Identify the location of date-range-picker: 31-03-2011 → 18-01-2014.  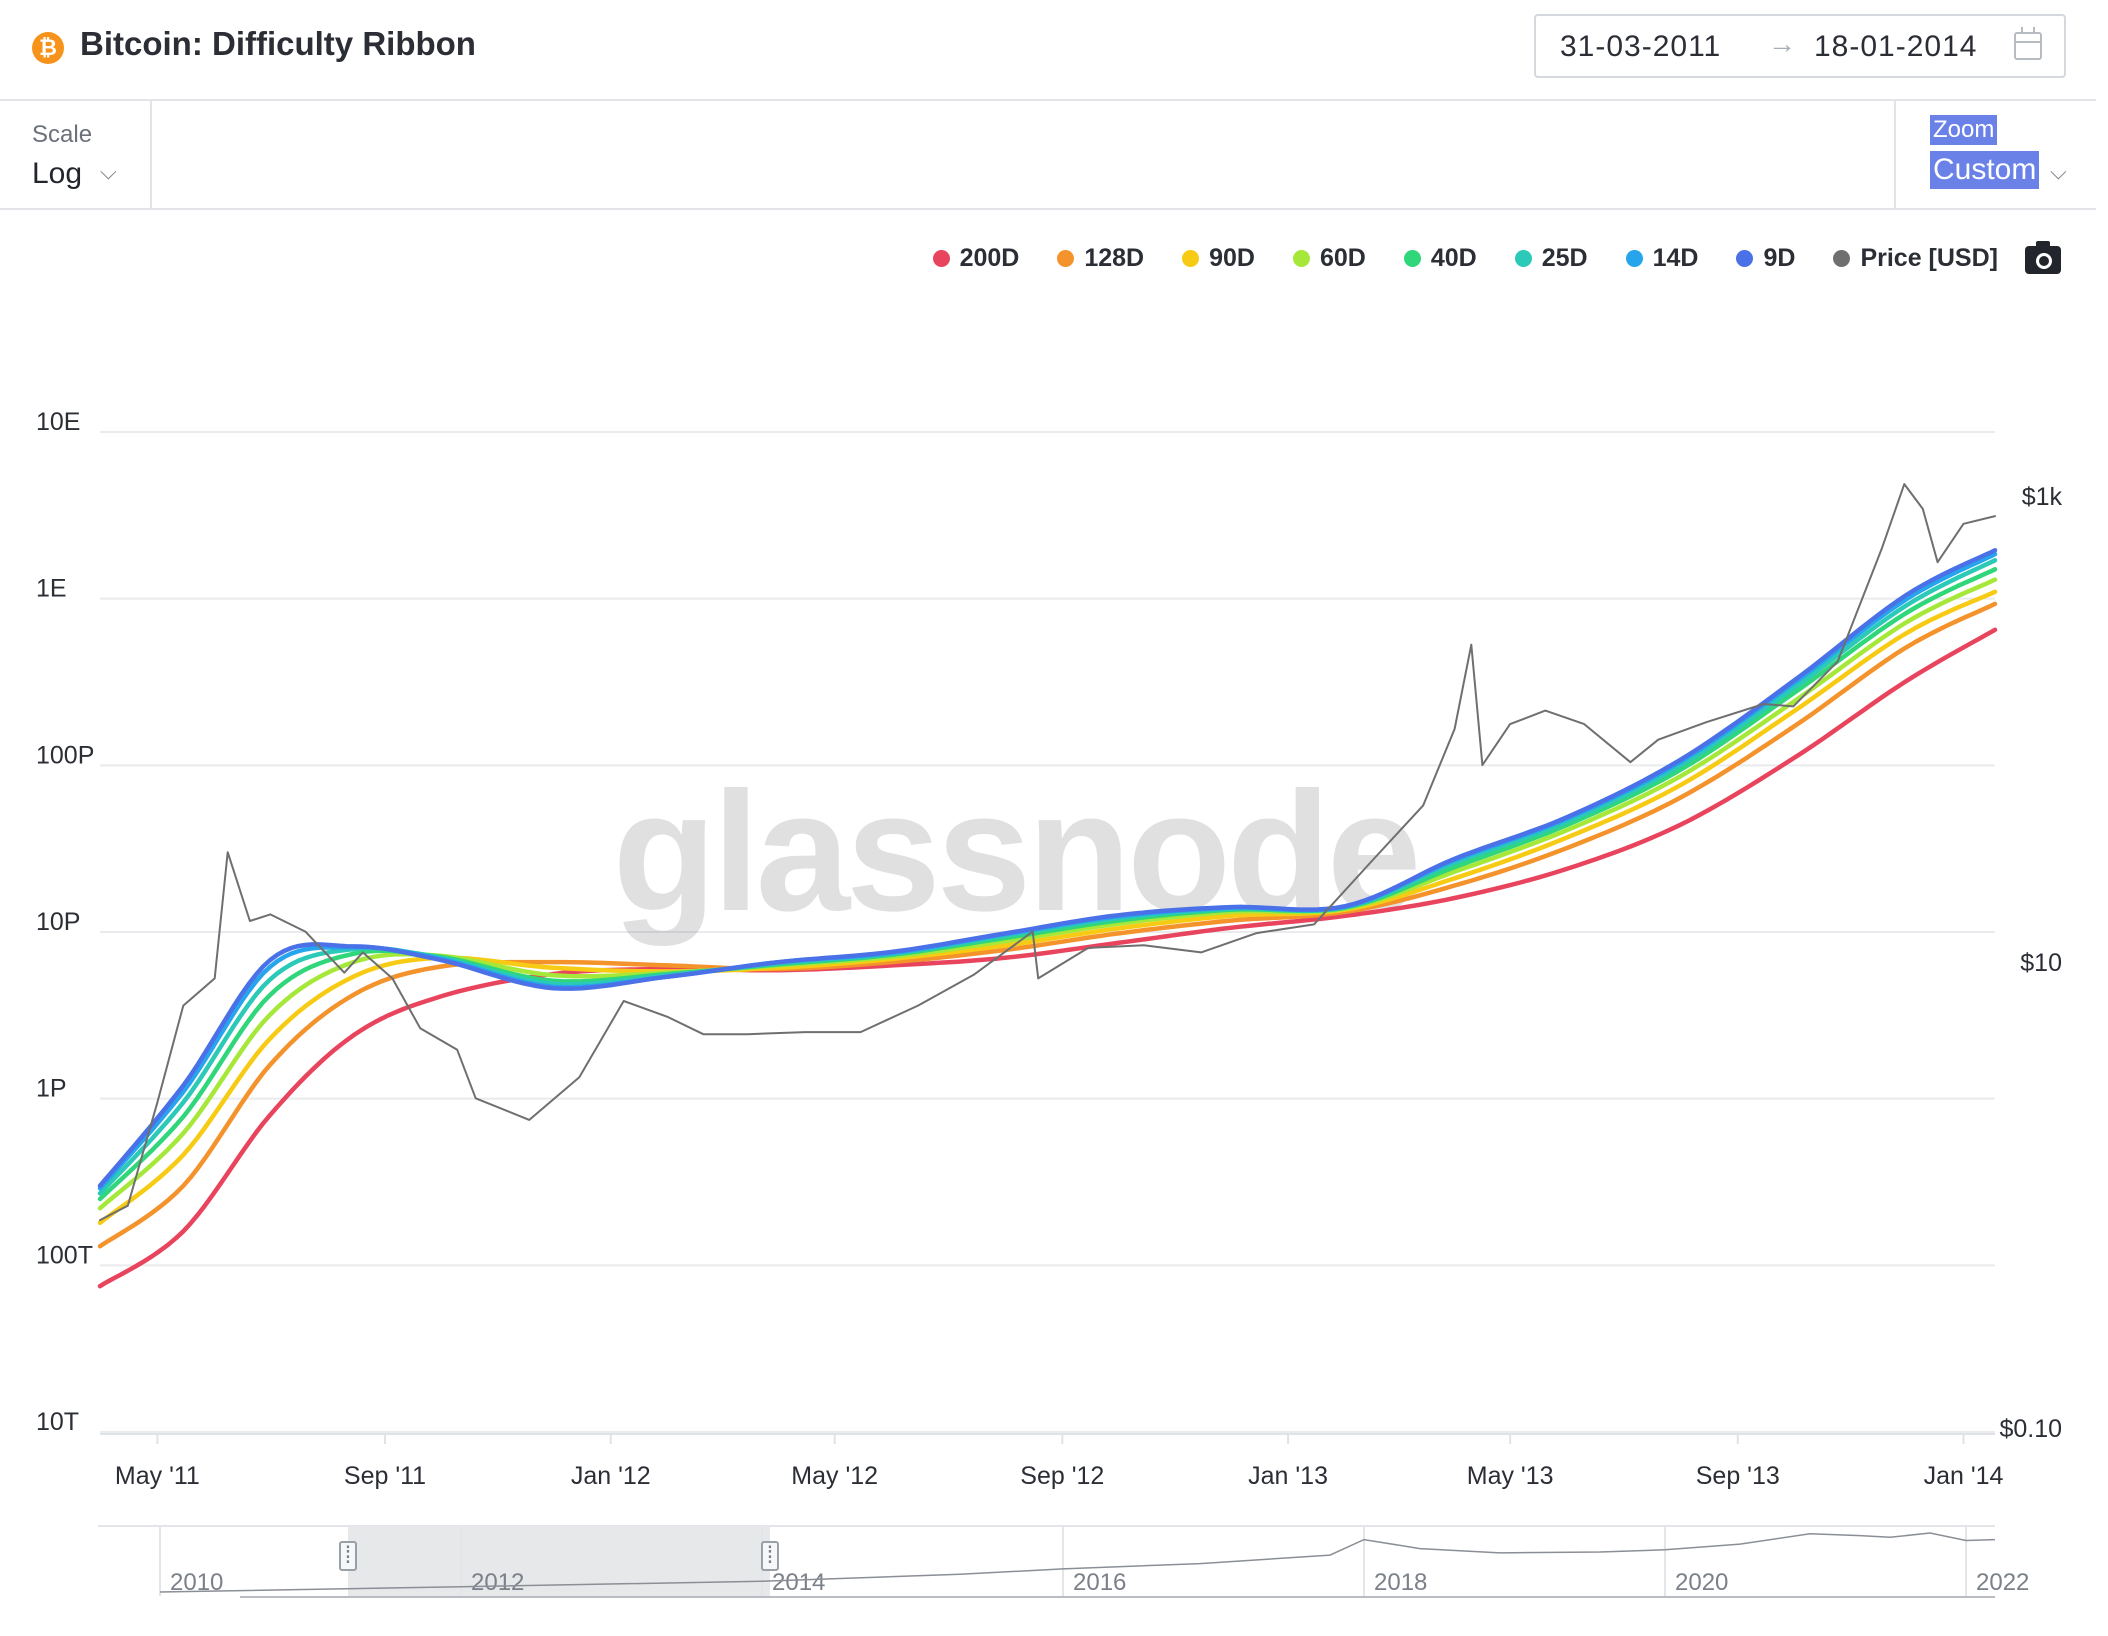
(1800, 46).